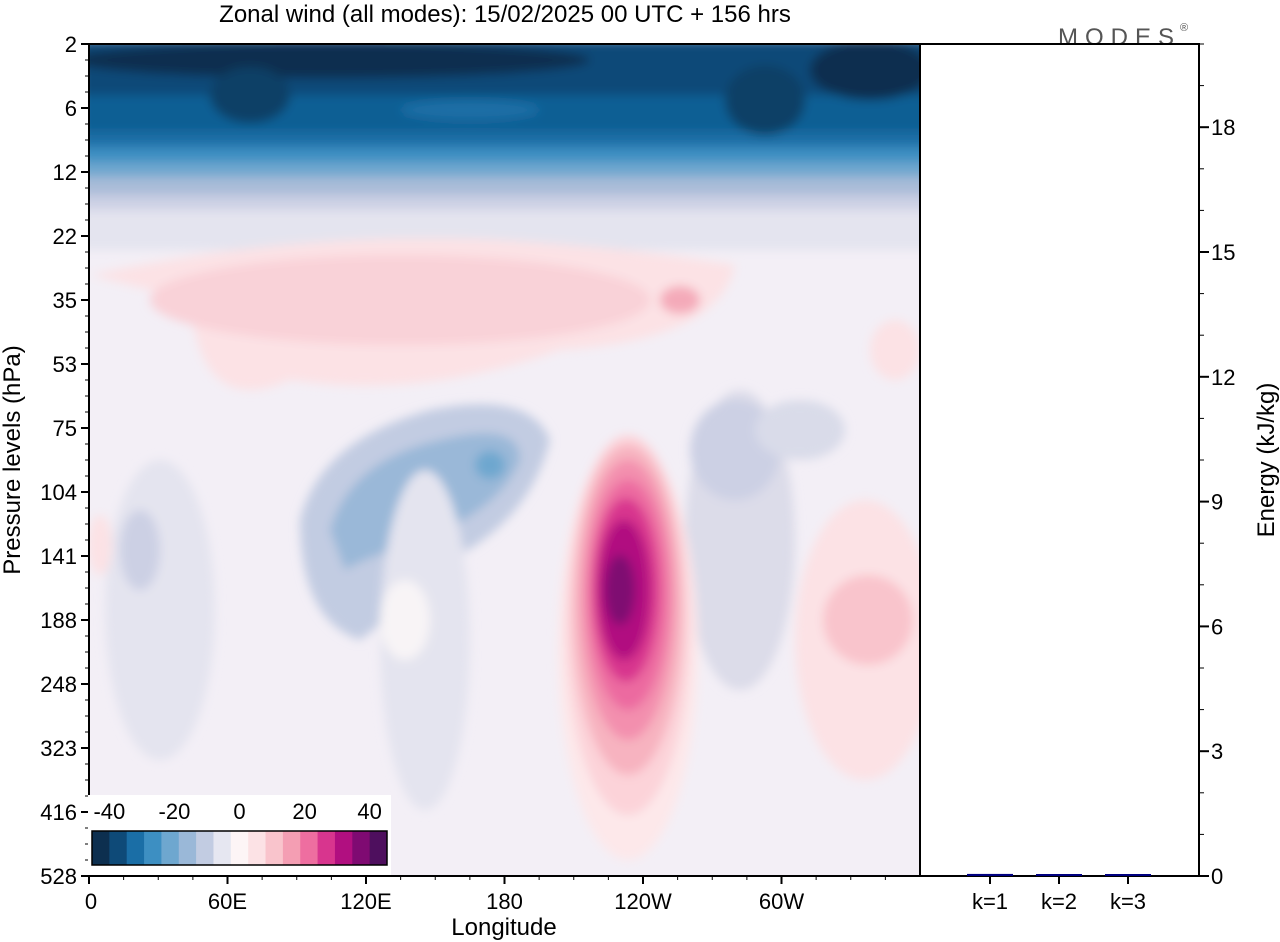 This screenshot has height=942, width=1280. I want to click on y-tick-label: 248, so click(58, 684).